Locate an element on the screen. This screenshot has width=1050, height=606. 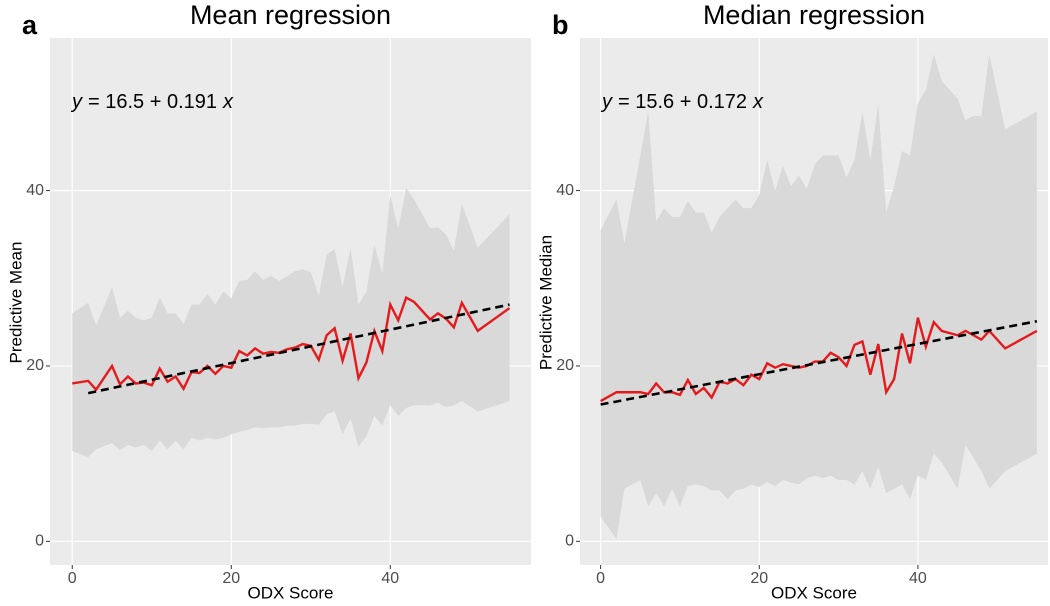
equation-part: = 15.6 + 0.172 is located at coordinates (682, 102).